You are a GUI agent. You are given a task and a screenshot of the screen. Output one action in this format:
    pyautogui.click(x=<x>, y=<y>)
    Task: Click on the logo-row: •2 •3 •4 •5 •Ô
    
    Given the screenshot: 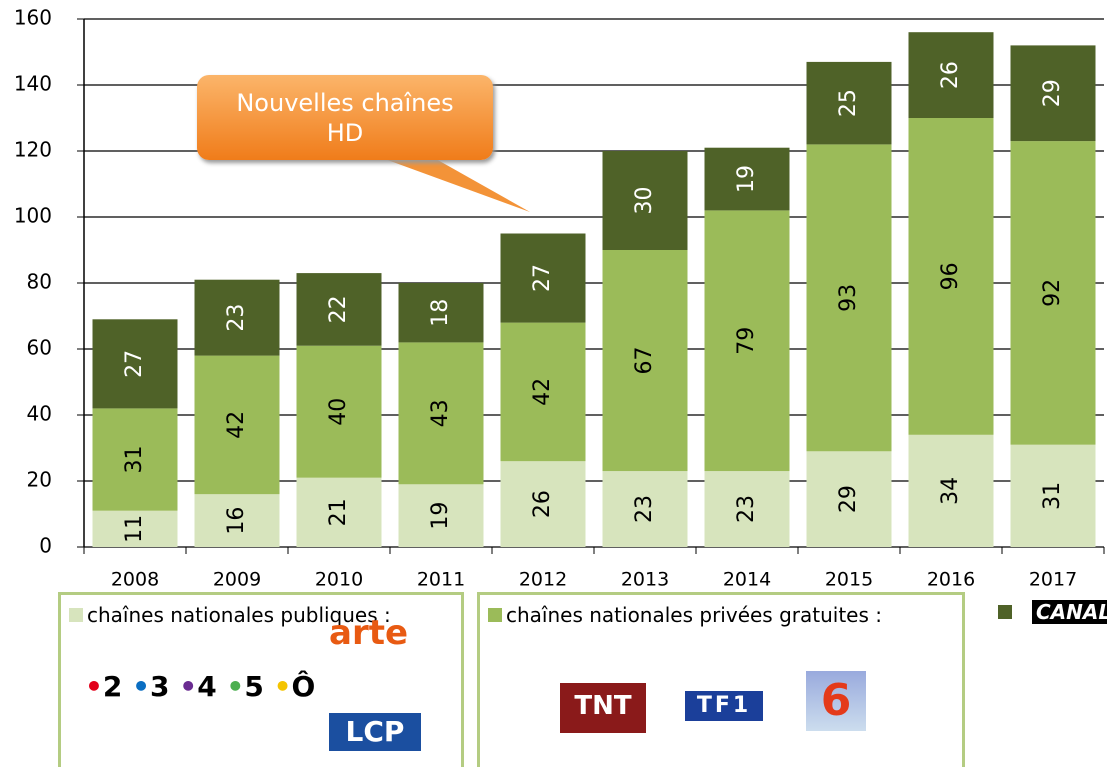 What is the action you would take?
    pyautogui.click(x=200, y=686)
    